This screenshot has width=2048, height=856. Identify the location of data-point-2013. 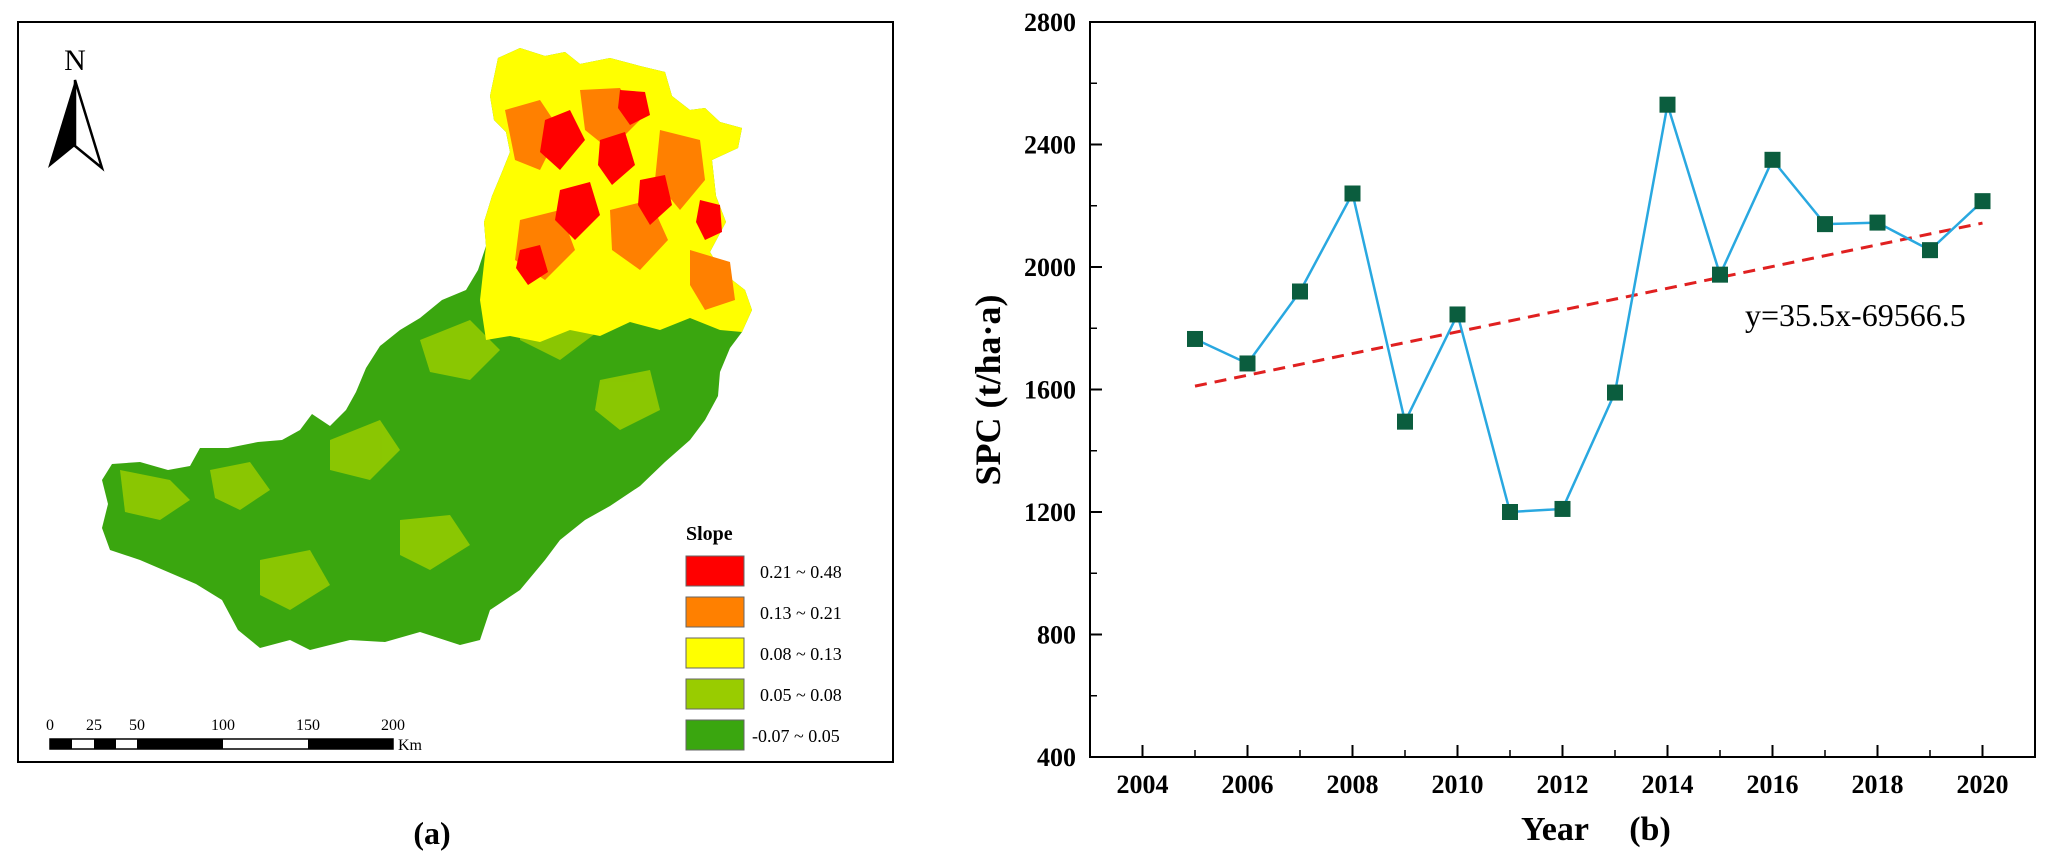
(1615, 392).